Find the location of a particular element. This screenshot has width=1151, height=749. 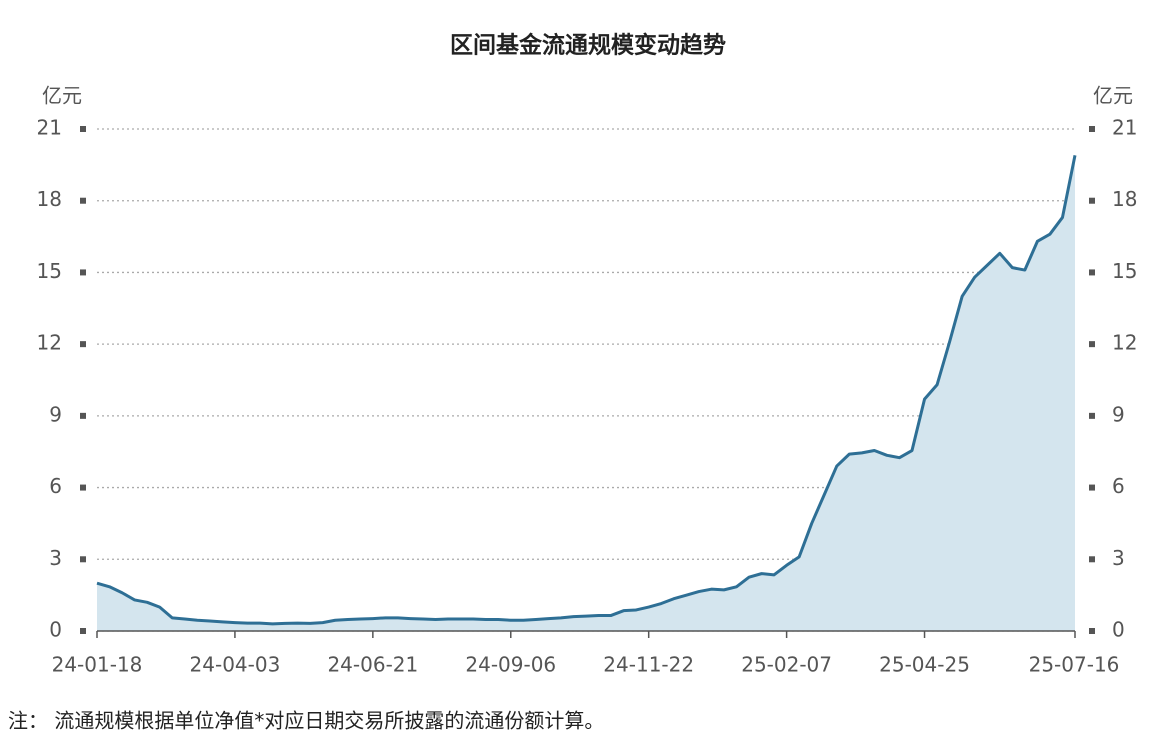

y-tick-label: 0 is located at coordinates (55, 630).